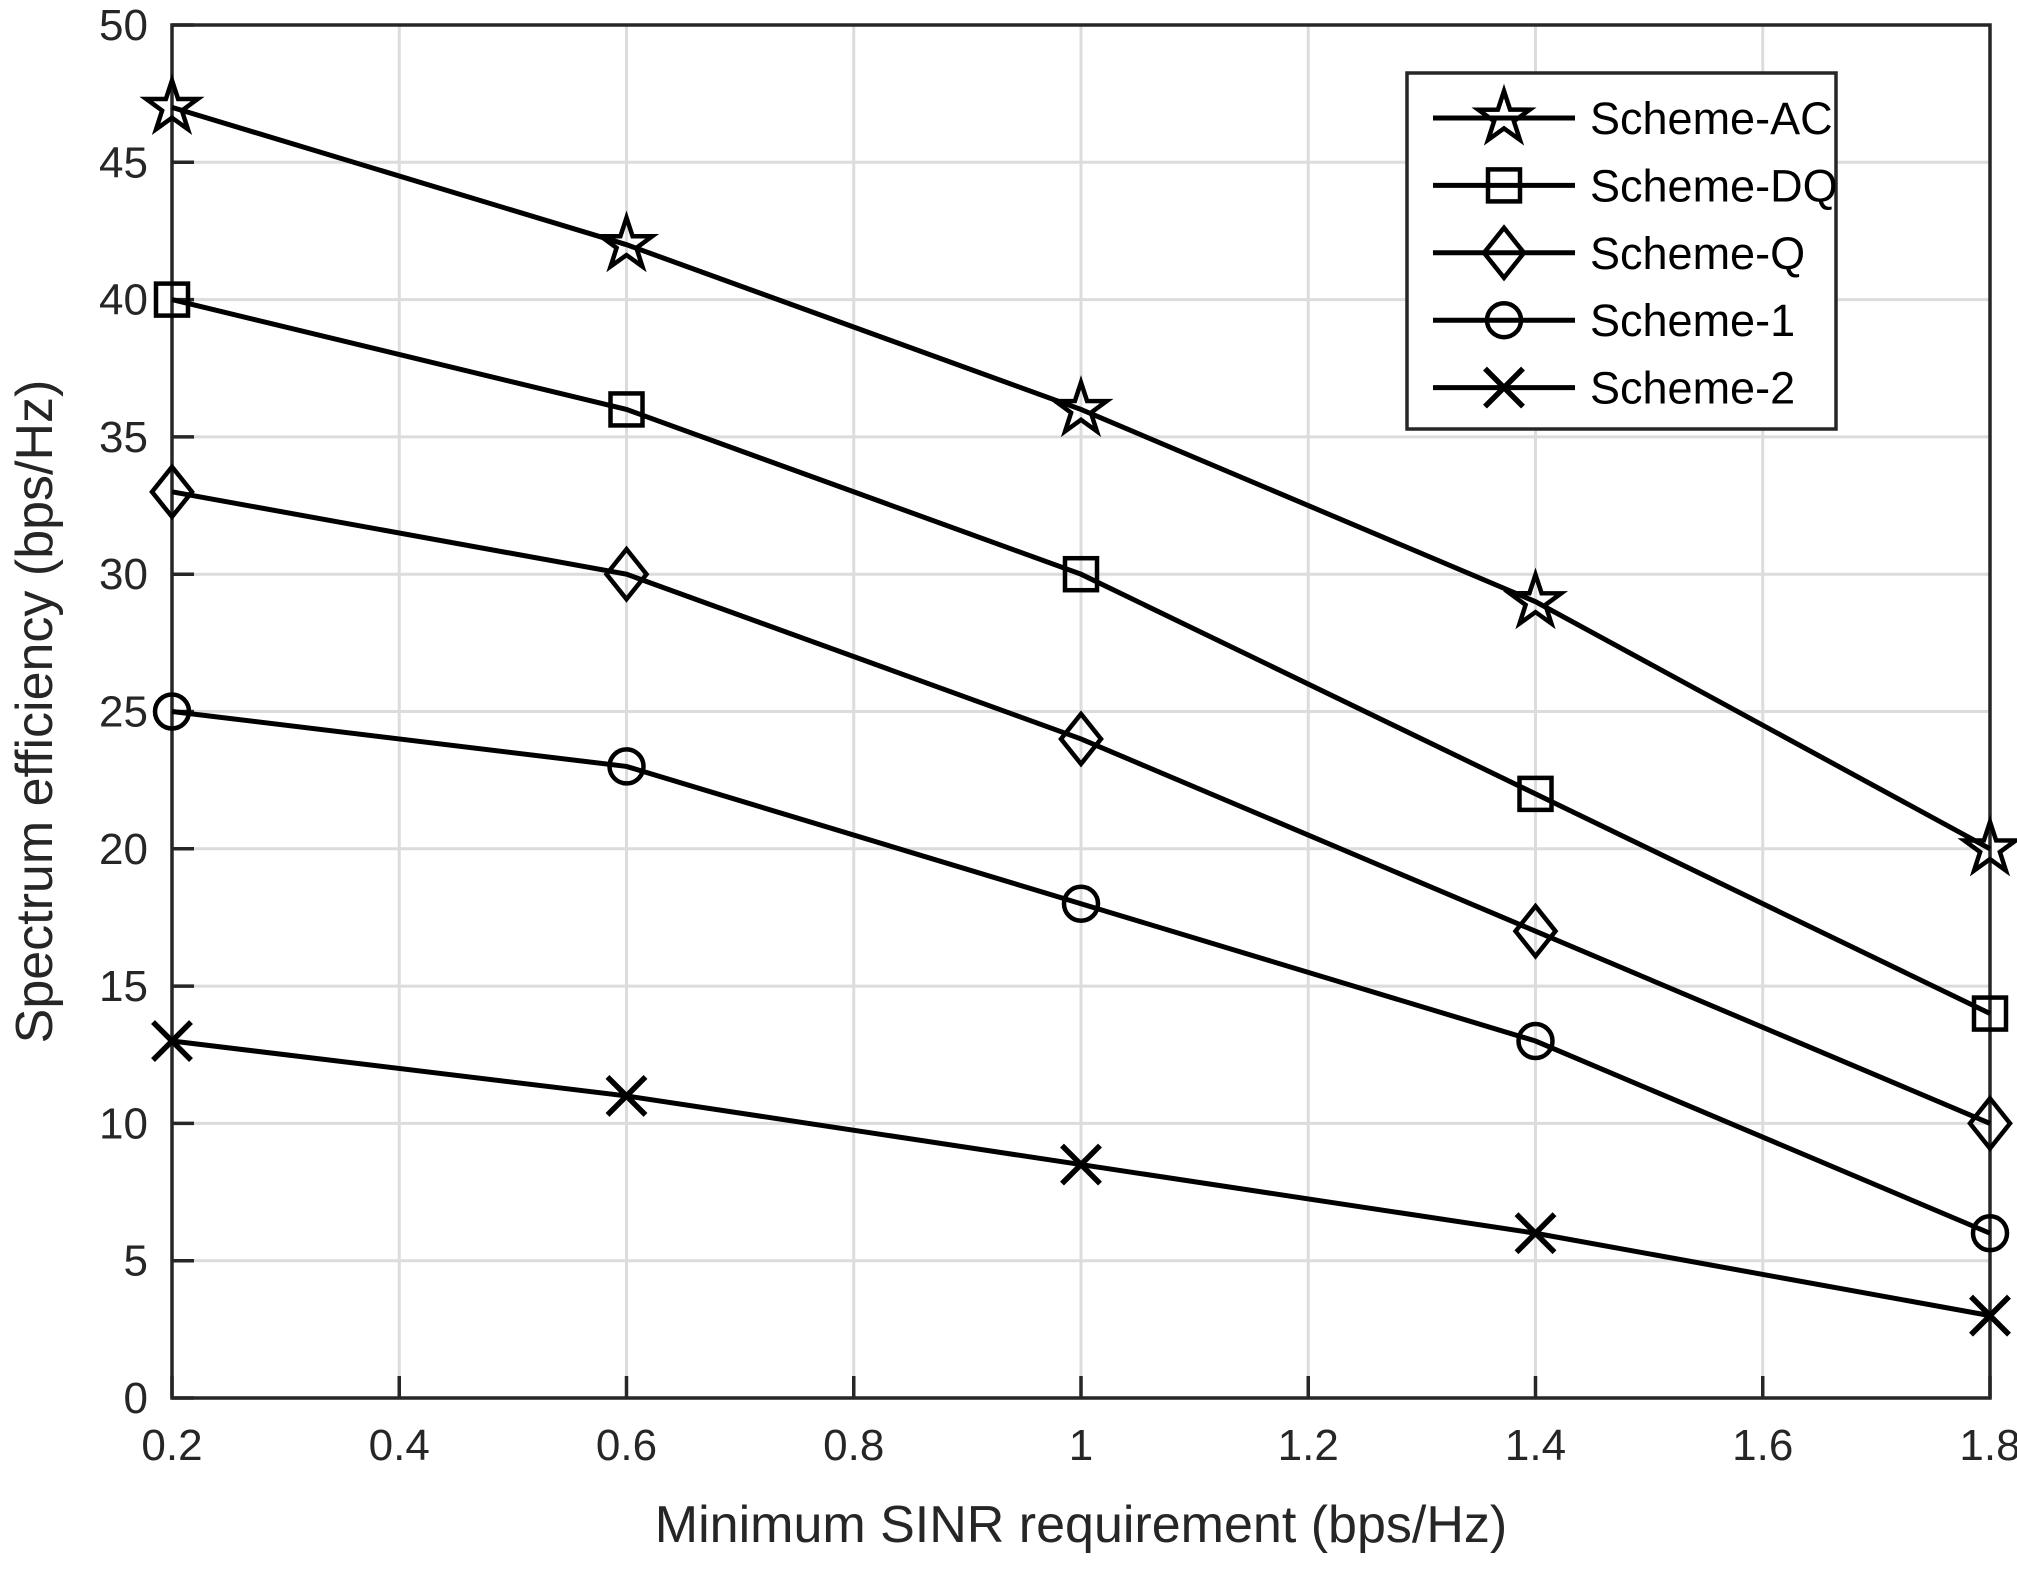 The width and height of the screenshot is (2017, 1581). I want to click on y-axis-title: Spectrum efficiency (bps/Hz), so click(35, 712).